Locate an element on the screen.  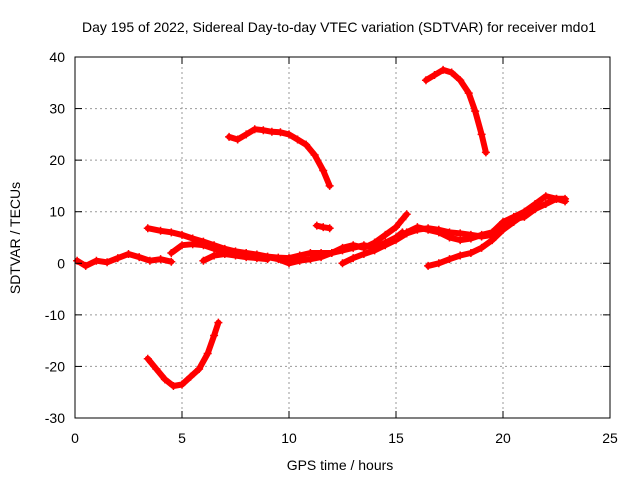
x-tick-label: 0 is located at coordinates (75, 438).